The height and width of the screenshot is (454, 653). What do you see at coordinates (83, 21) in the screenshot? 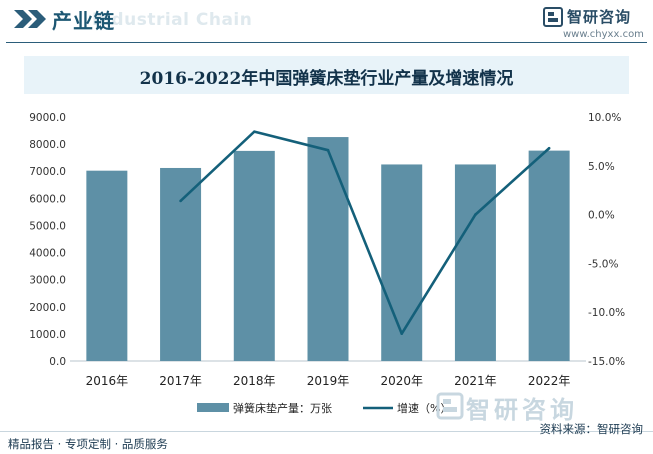
I see `page-title: 产业链` at bounding box center [83, 21].